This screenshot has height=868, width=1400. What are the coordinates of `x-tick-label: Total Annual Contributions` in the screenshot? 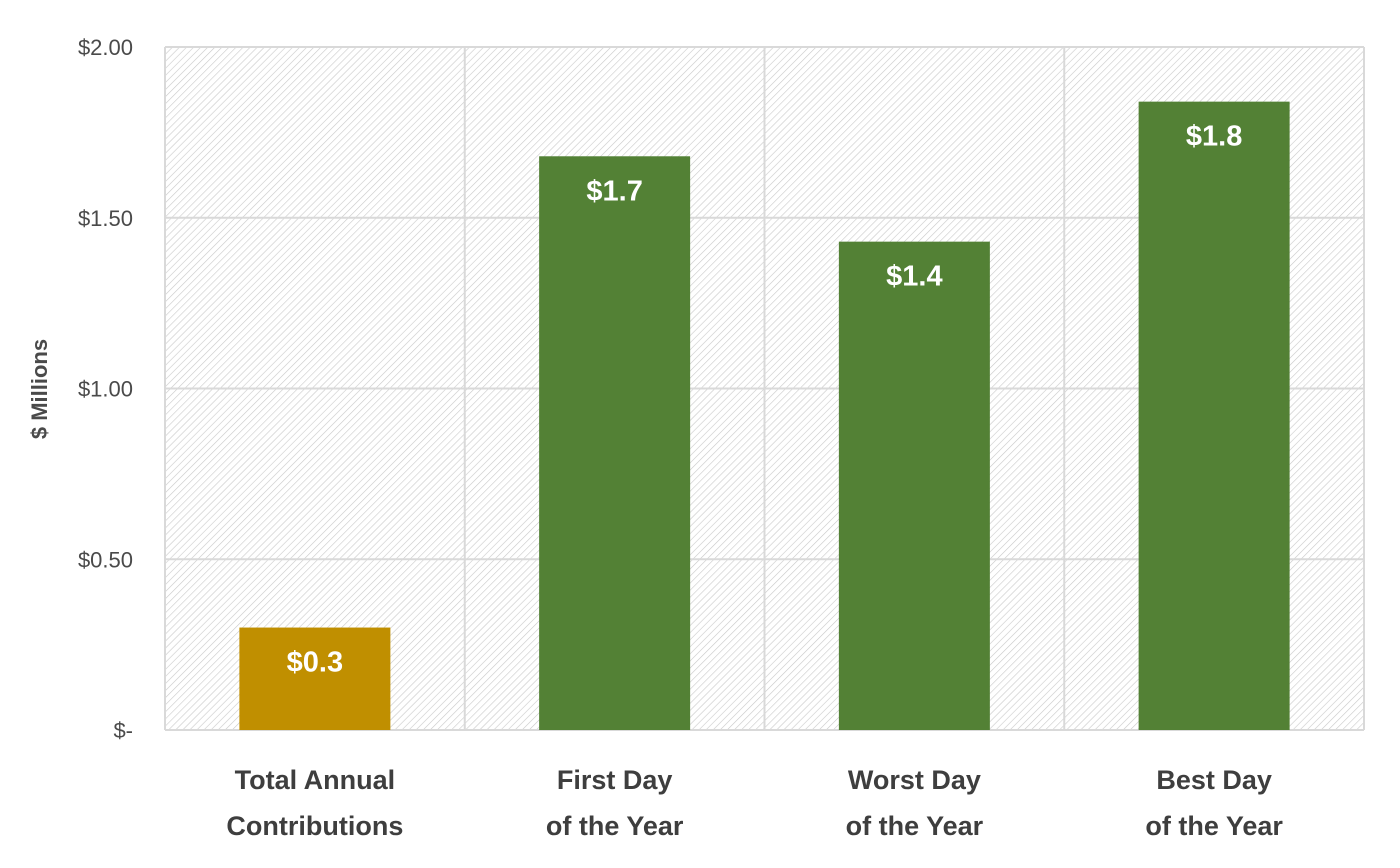 It's located at (314, 803).